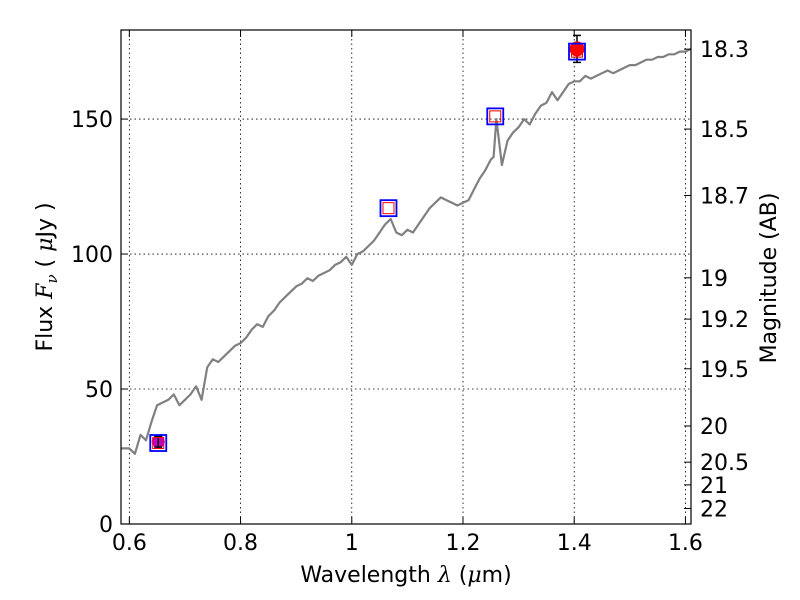 The image size is (800, 600). I want to click on mag-tick-label: 20.5, so click(724, 463).